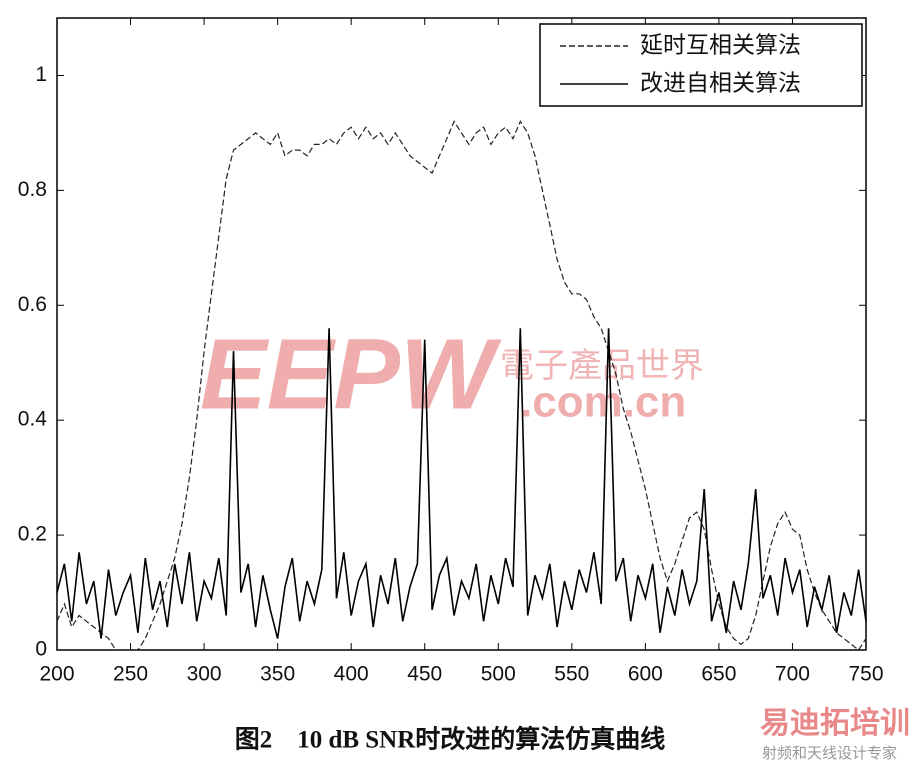 The width and height of the screenshot is (910, 764). What do you see at coordinates (571, 674) in the screenshot?
I see `x-tick-label: 550` at bounding box center [571, 674].